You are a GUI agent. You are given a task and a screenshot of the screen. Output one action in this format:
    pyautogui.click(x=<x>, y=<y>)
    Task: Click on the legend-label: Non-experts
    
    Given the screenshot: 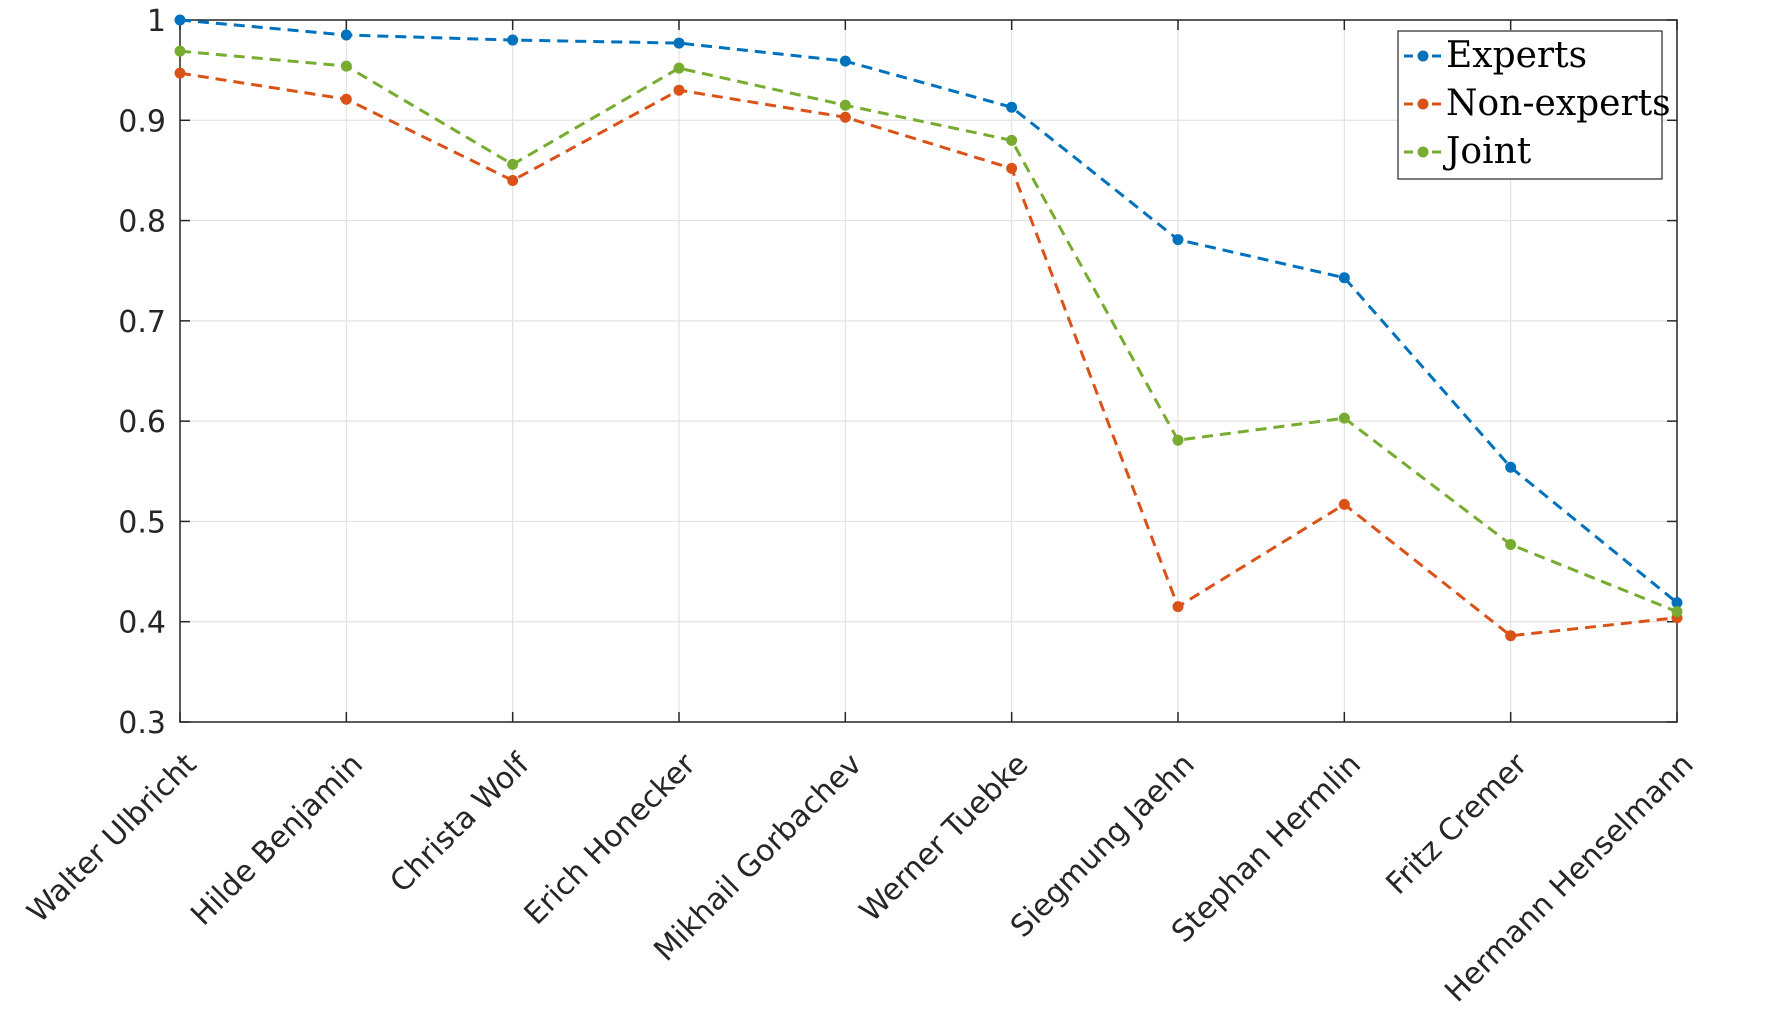 What is the action you would take?
    pyautogui.click(x=1558, y=103)
    